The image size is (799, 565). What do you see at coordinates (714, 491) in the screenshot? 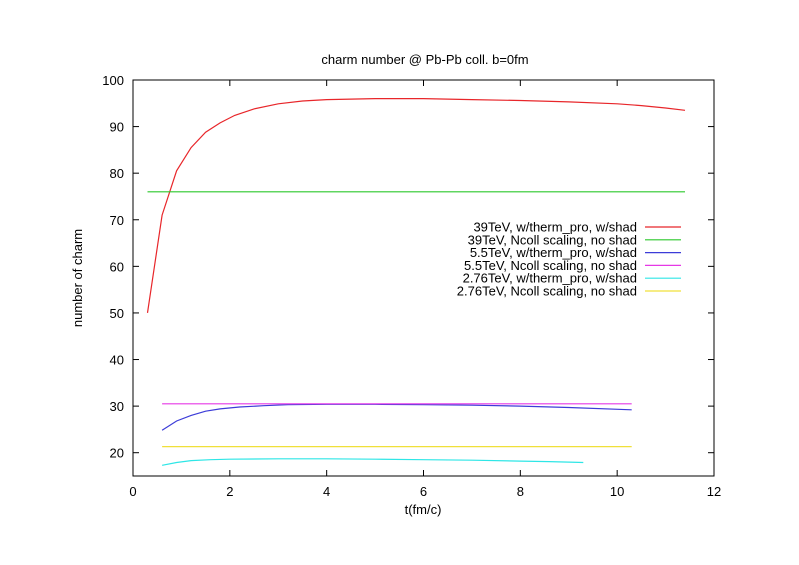
I see `x-tick-label: 12` at bounding box center [714, 491].